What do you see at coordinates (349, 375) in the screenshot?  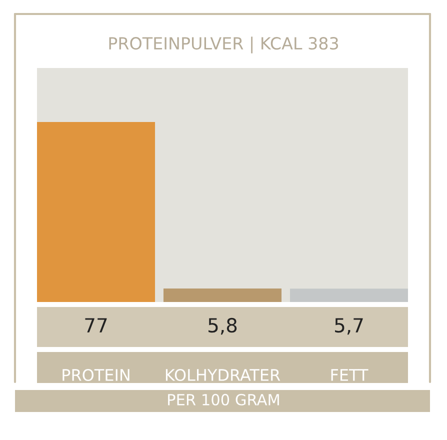 I see `x-tick-label: FETT` at bounding box center [349, 375].